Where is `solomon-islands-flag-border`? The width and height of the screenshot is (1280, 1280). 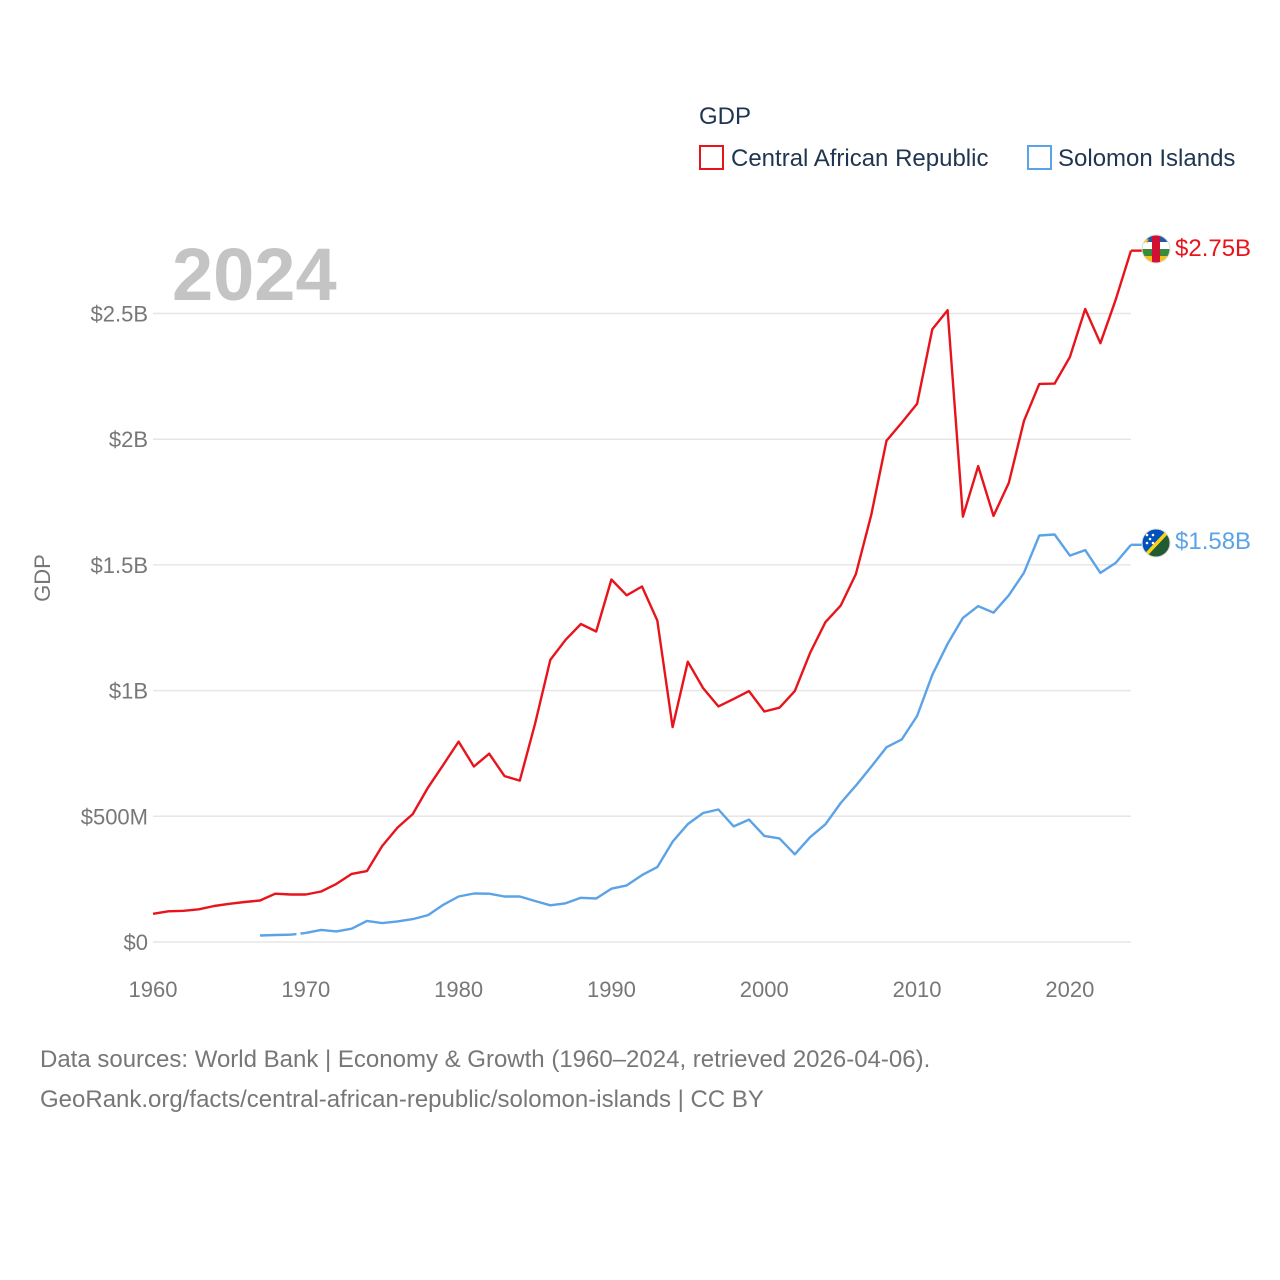 solomon-islands-flag-border is located at coordinates (1156, 543).